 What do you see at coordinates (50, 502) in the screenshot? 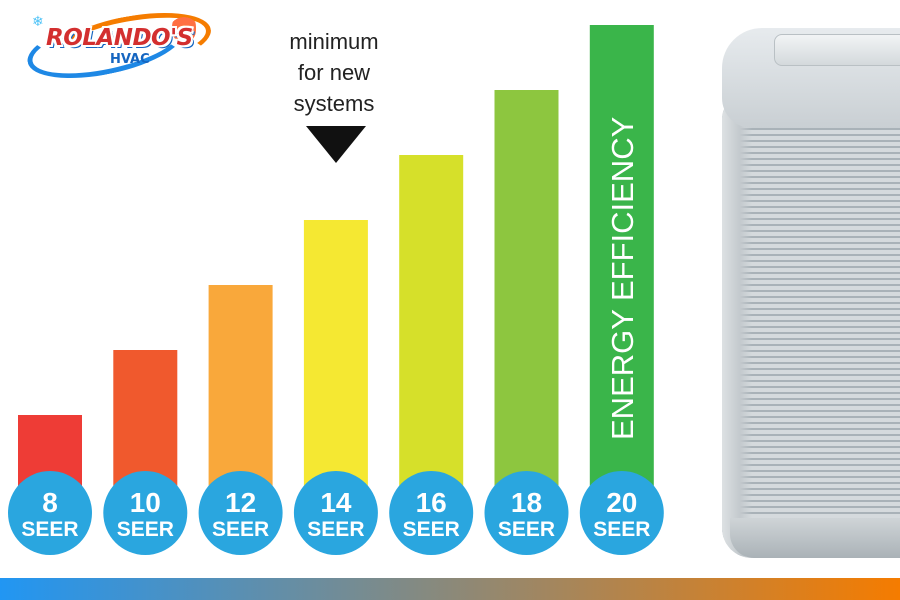
I see `tick-label-8: 8` at bounding box center [50, 502].